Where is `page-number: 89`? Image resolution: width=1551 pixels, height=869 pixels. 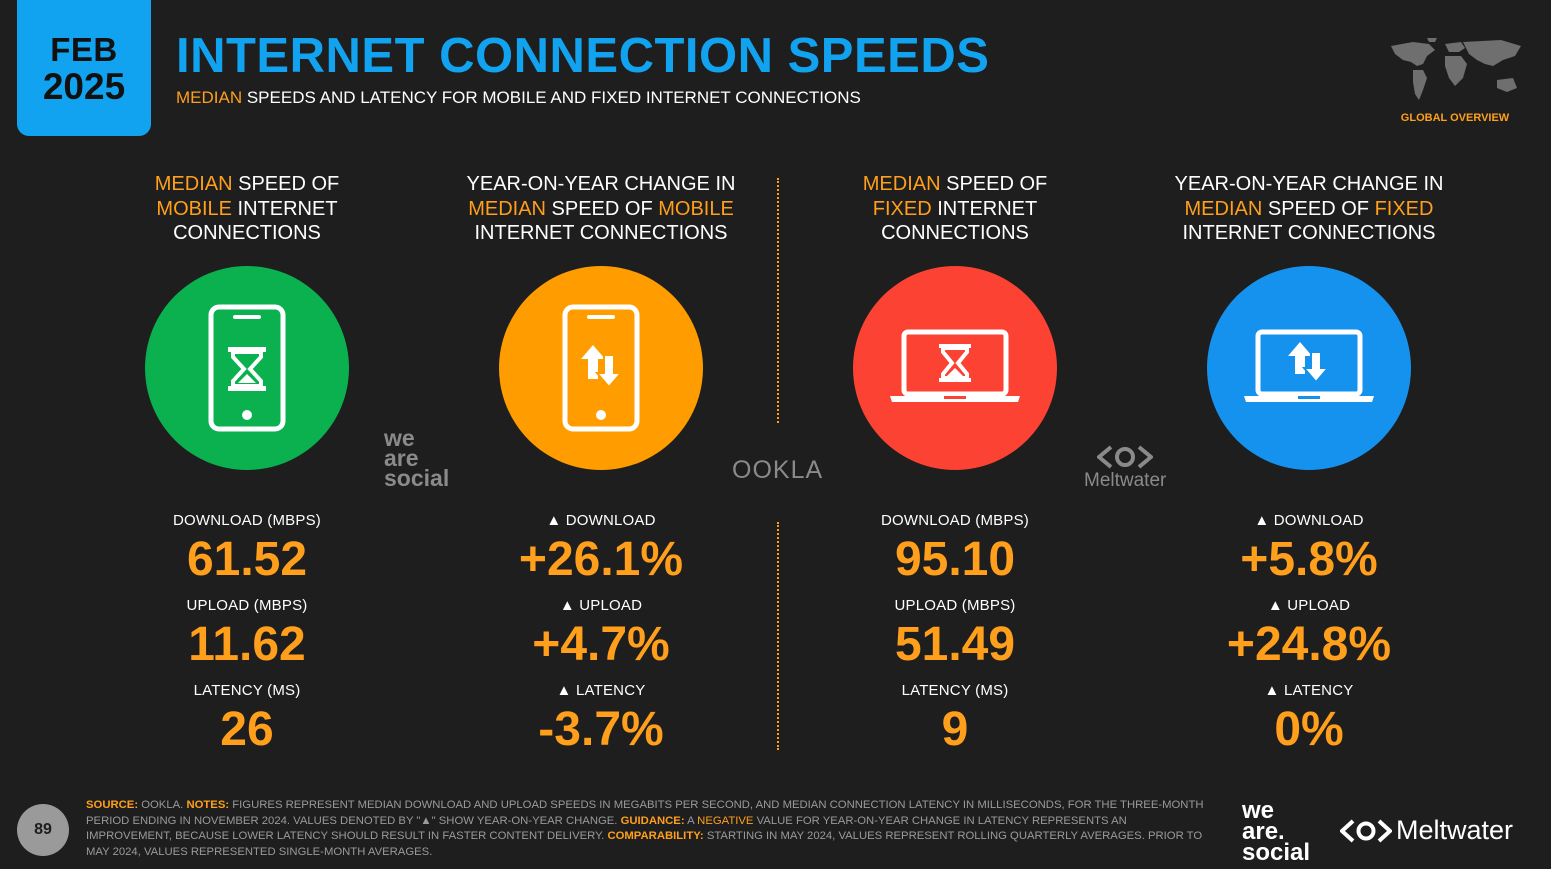
page-number: 89 is located at coordinates (43, 830).